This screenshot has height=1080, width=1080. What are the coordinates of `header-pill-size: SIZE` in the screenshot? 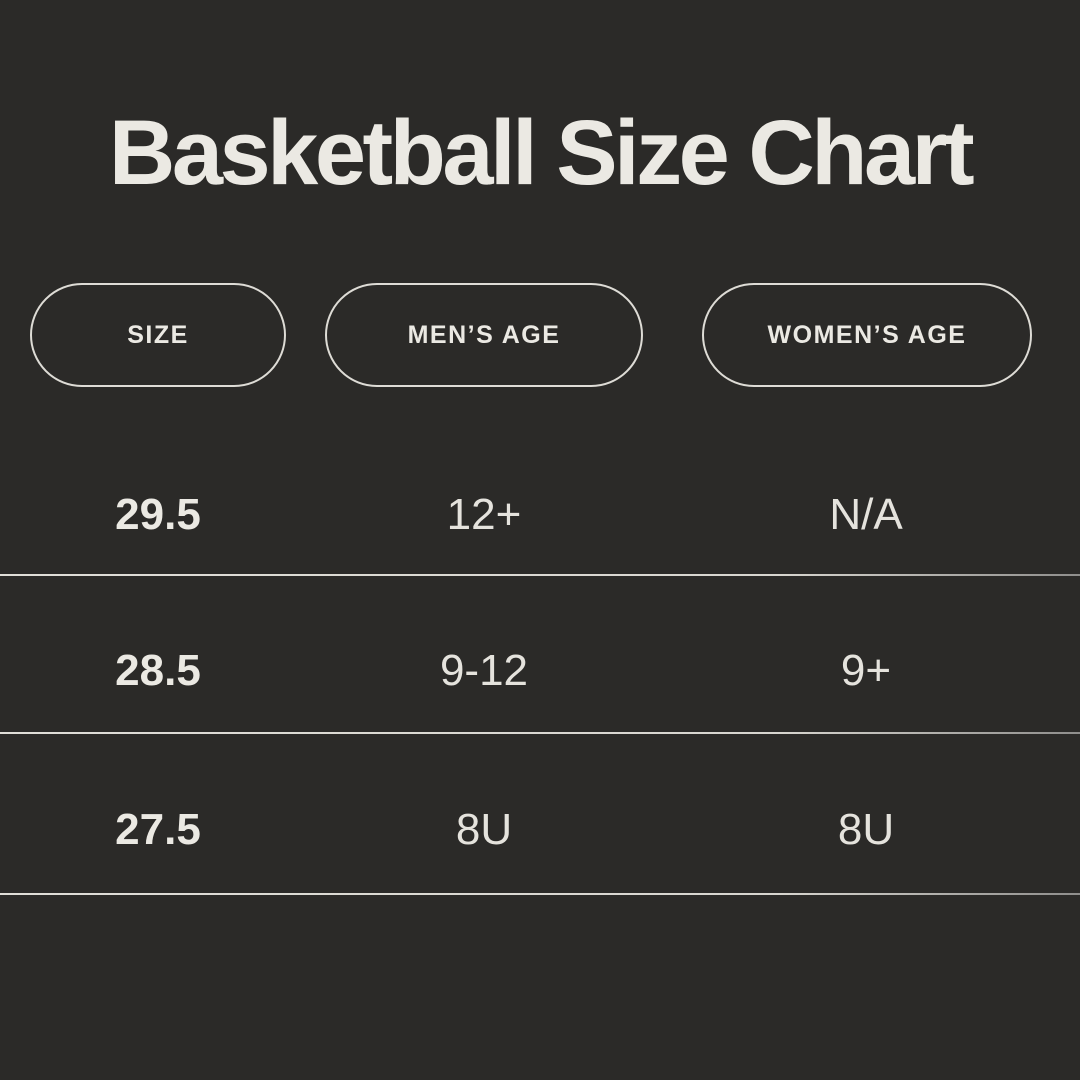 It's located at (158, 335).